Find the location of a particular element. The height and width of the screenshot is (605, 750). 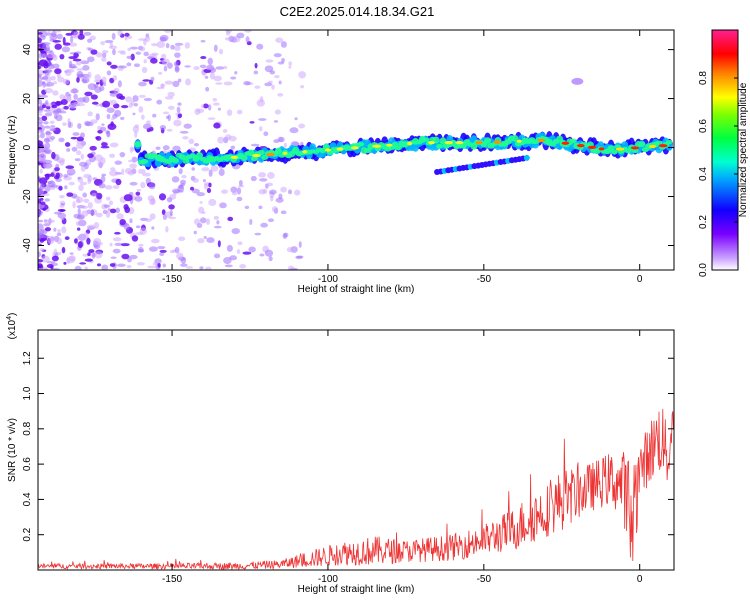

spectrogram-blob is located at coordinates (577, 81).